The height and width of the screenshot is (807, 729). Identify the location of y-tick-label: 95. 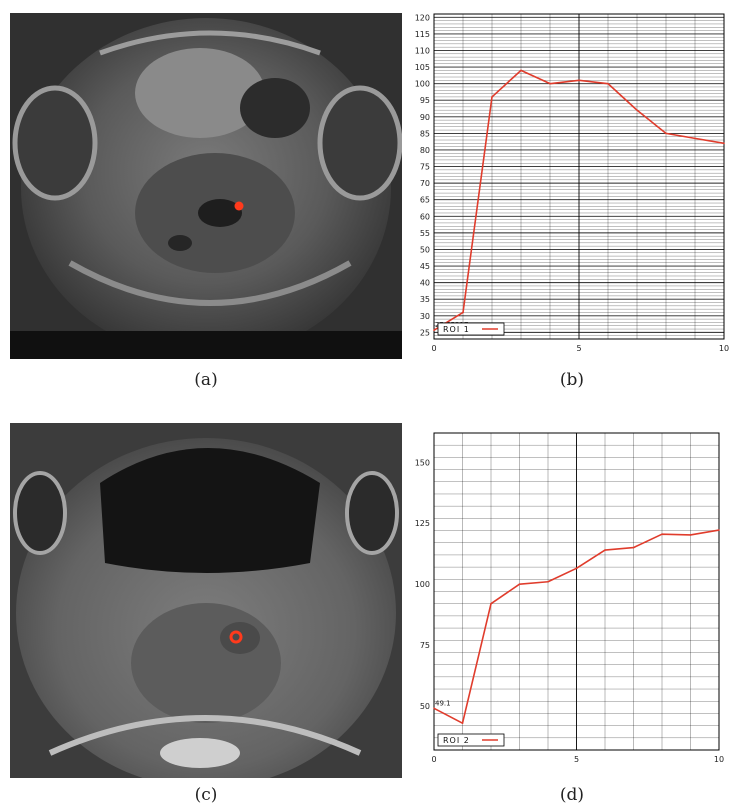
(425, 100).